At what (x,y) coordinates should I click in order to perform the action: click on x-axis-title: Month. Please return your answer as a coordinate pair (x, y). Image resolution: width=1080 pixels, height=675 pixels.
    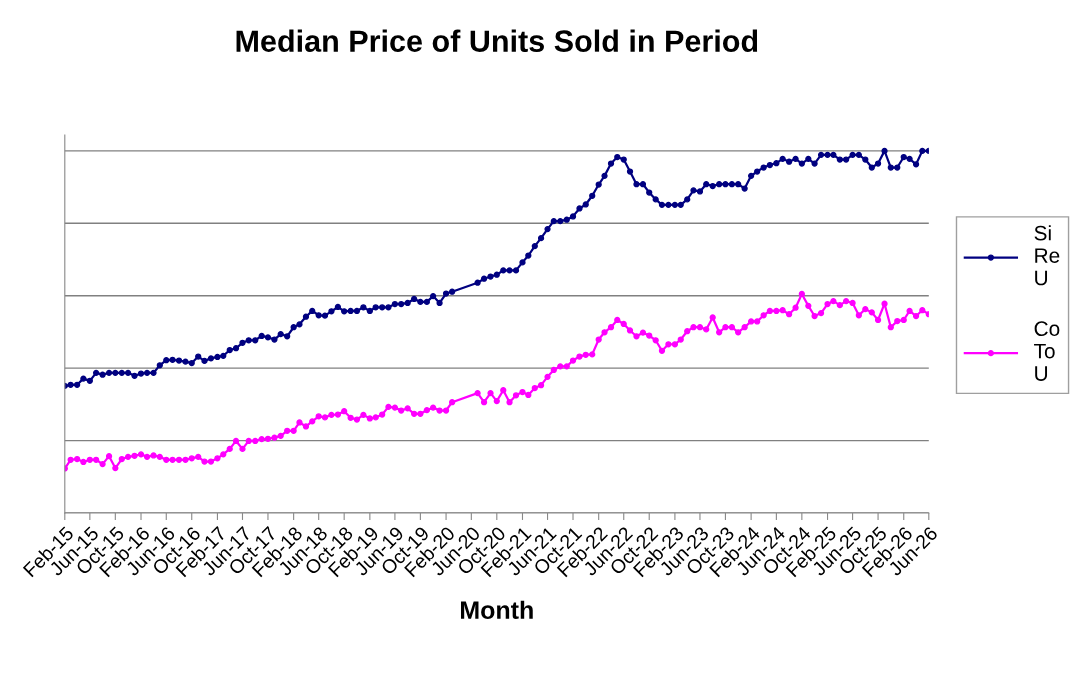
    Looking at the image, I should click on (496, 609).